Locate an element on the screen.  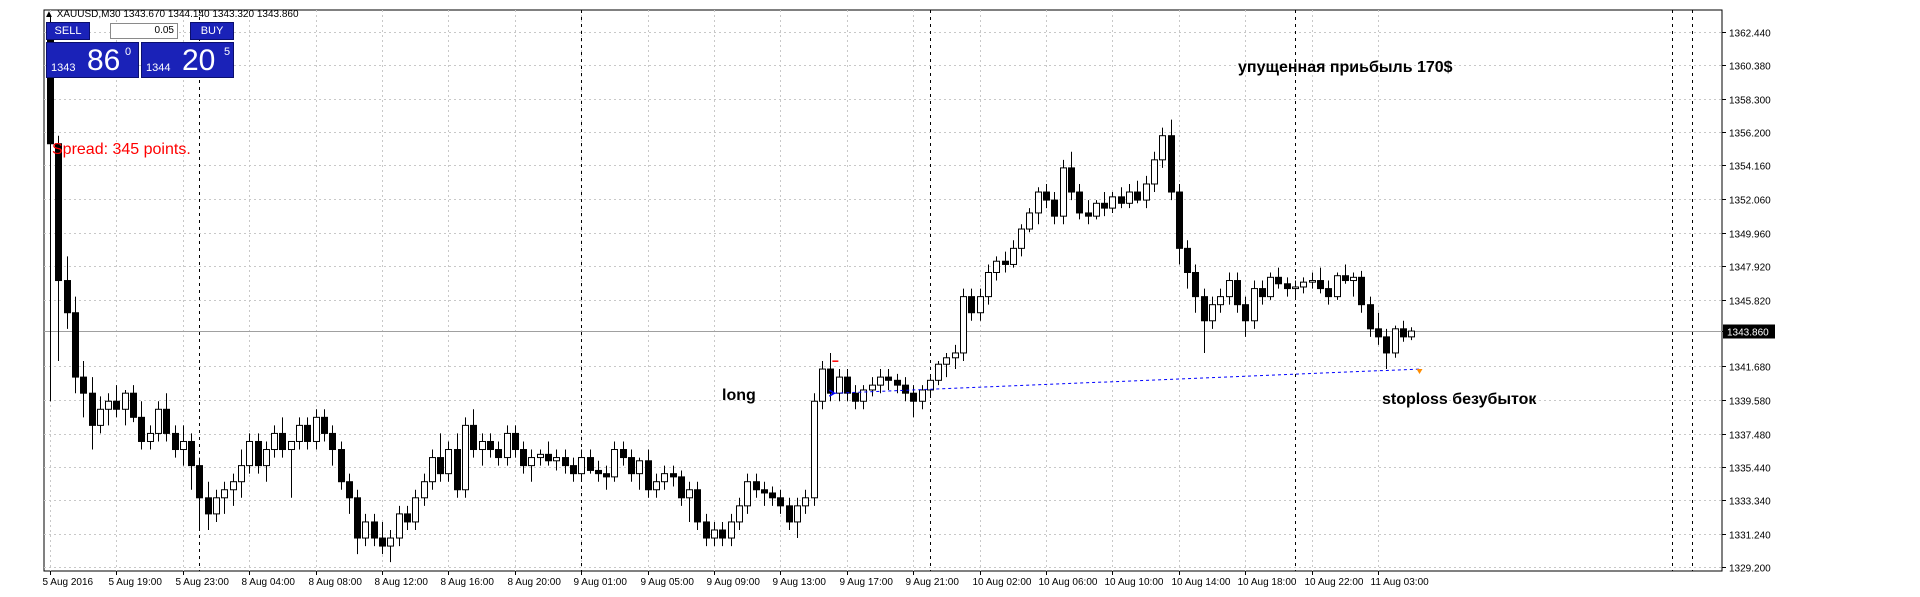
x-tick-label: 5 Aug 19:00 is located at coordinates (136, 582).